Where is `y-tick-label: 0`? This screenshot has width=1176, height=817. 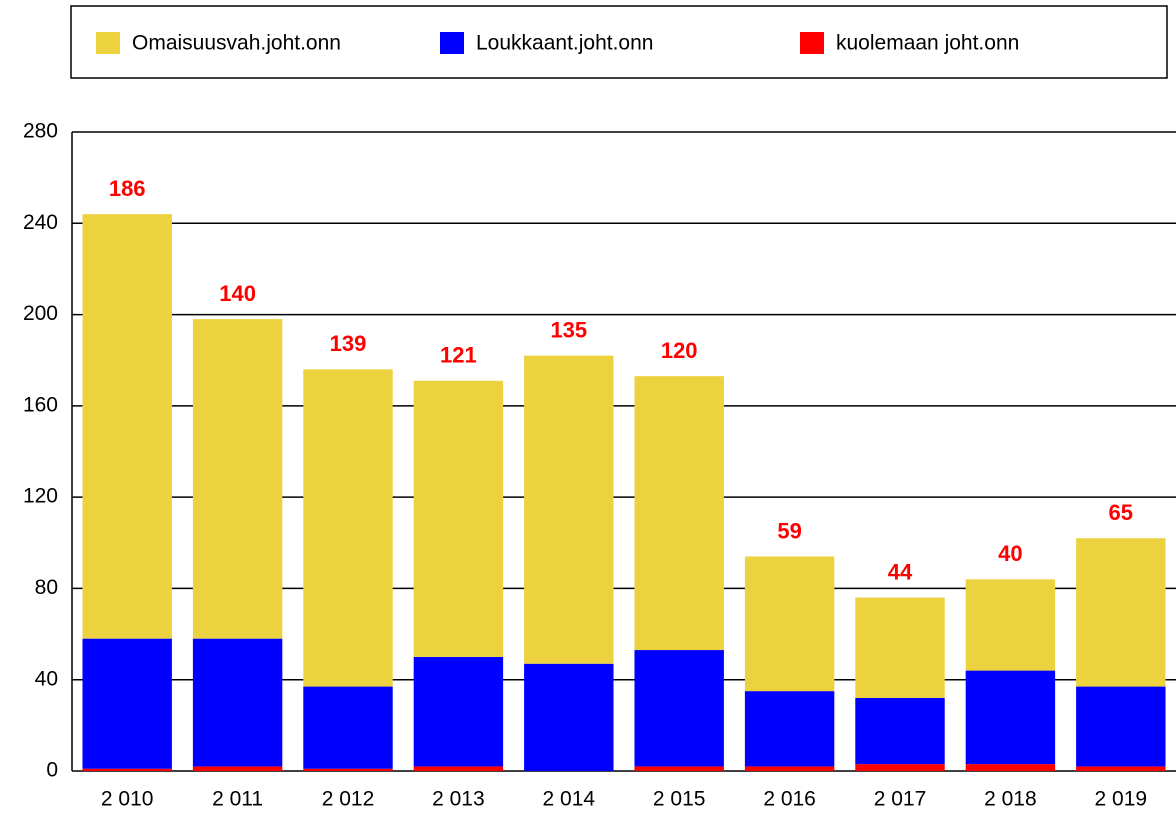 y-tick-label: 0 is located at coordinates (52, 770).